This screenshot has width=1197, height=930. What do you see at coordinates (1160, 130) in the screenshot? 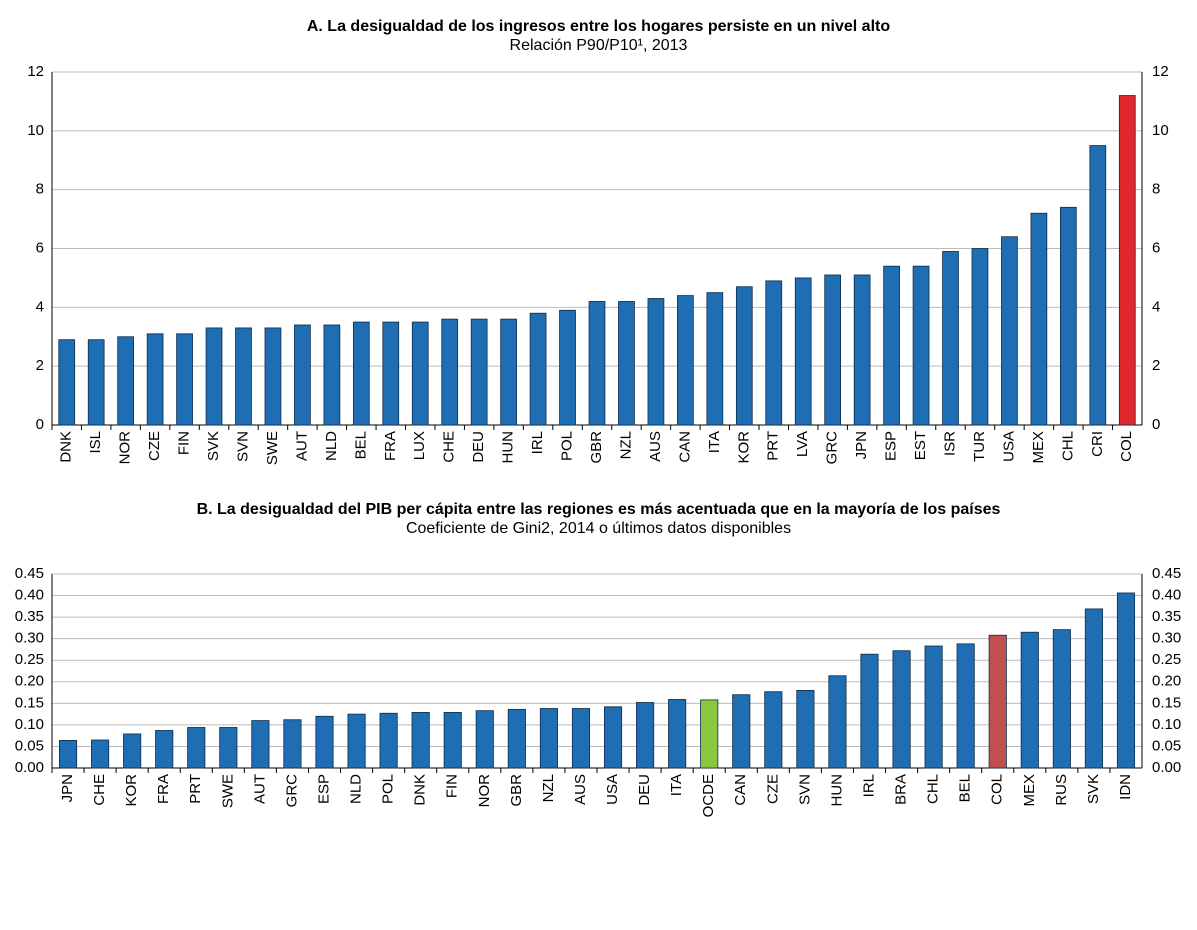
I see `y2-tick-label: 10` at bounding box center [1160, 130].